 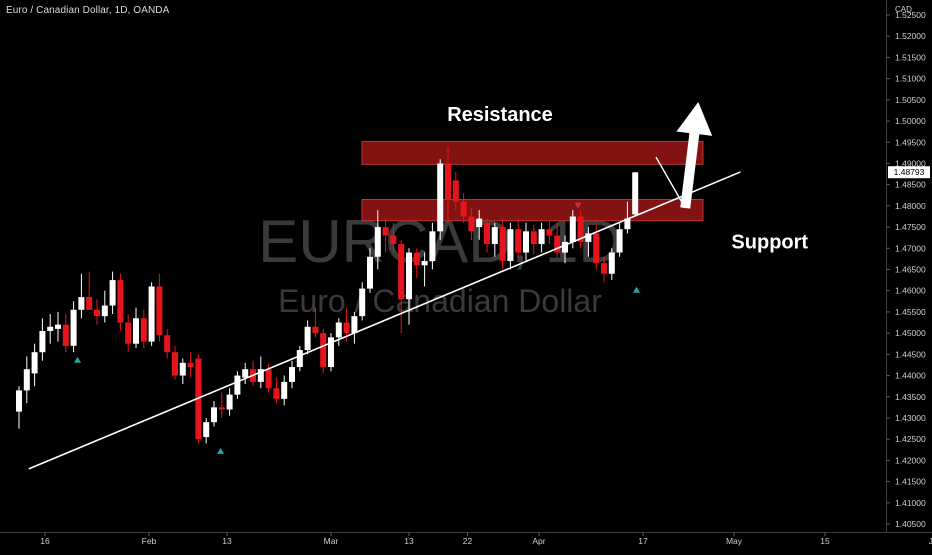 I want to click on projection-path, so click(x=670, y=182).